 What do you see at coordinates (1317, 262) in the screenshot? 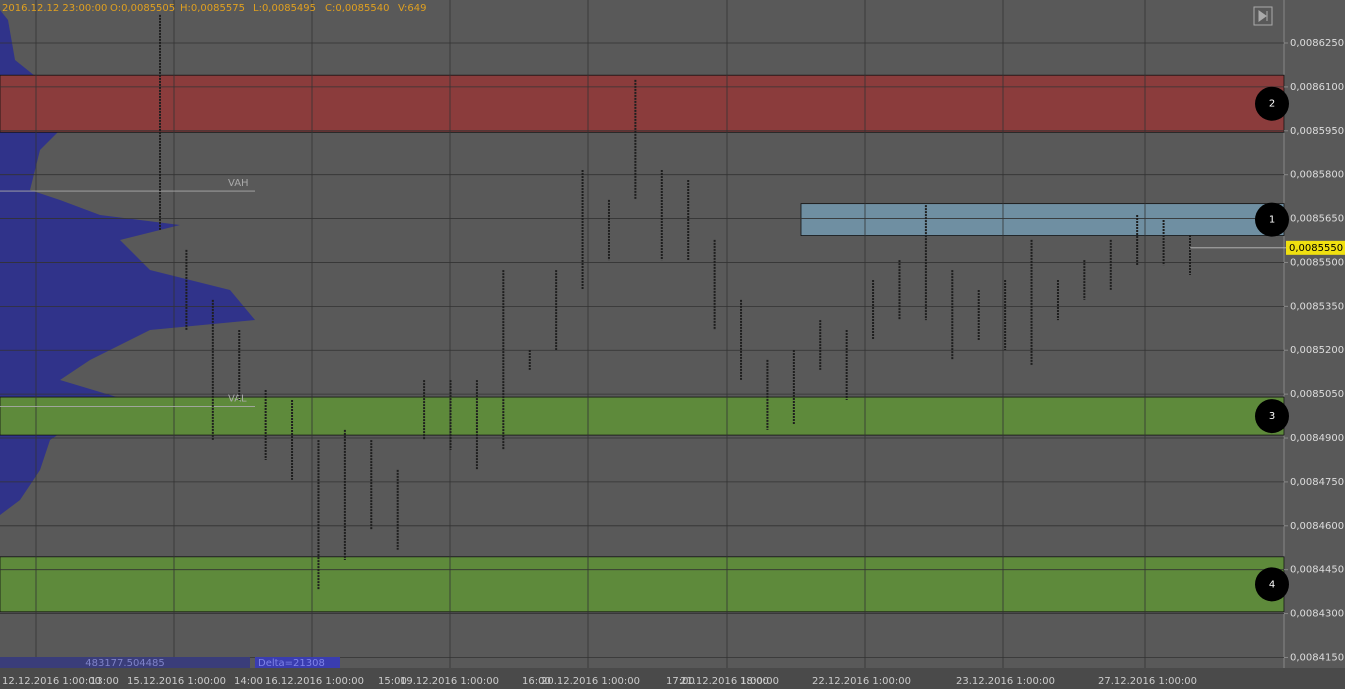
I see `y-tick-label: 0,0085500` at bounding box center [1317, 262].